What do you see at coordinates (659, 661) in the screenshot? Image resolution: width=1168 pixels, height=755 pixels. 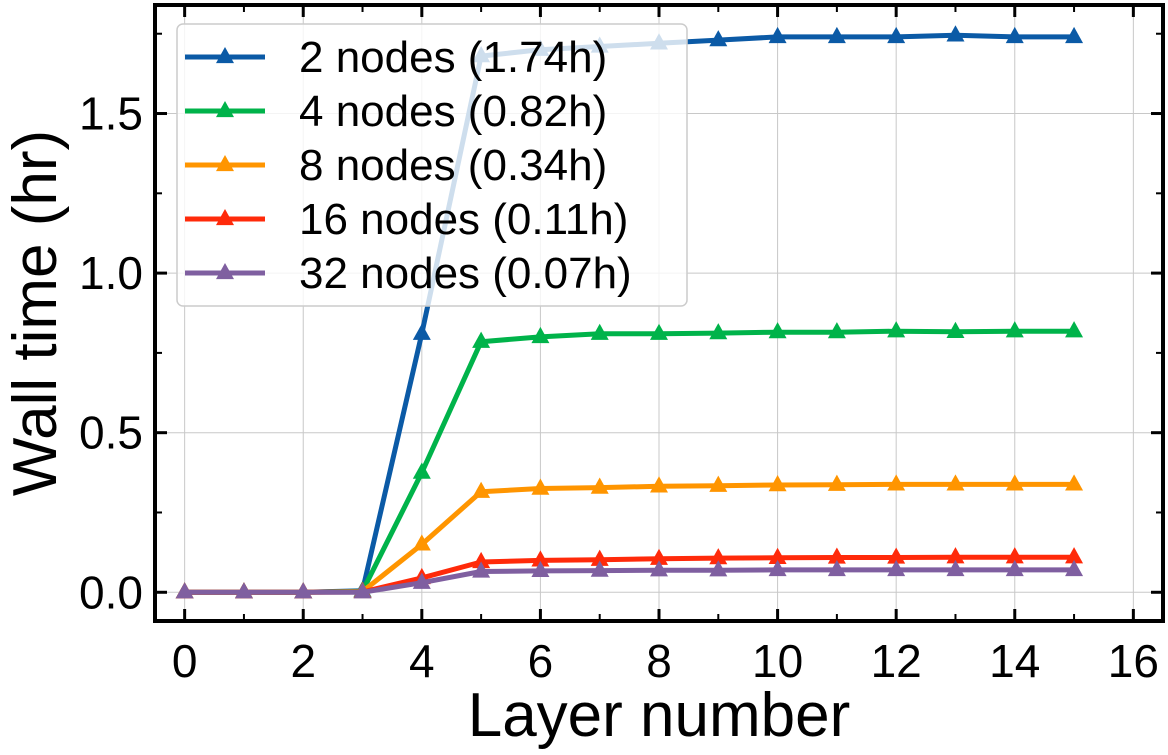 I see `x-tick-label: 8` at bounding box center [659, 661].